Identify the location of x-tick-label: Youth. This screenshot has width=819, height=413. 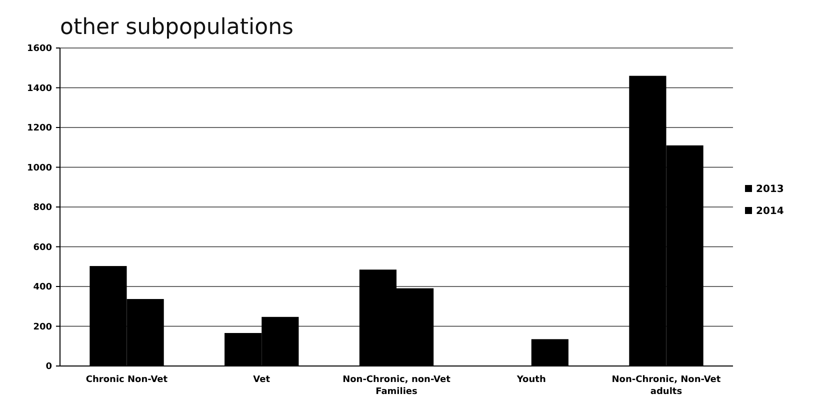
(531, 380).